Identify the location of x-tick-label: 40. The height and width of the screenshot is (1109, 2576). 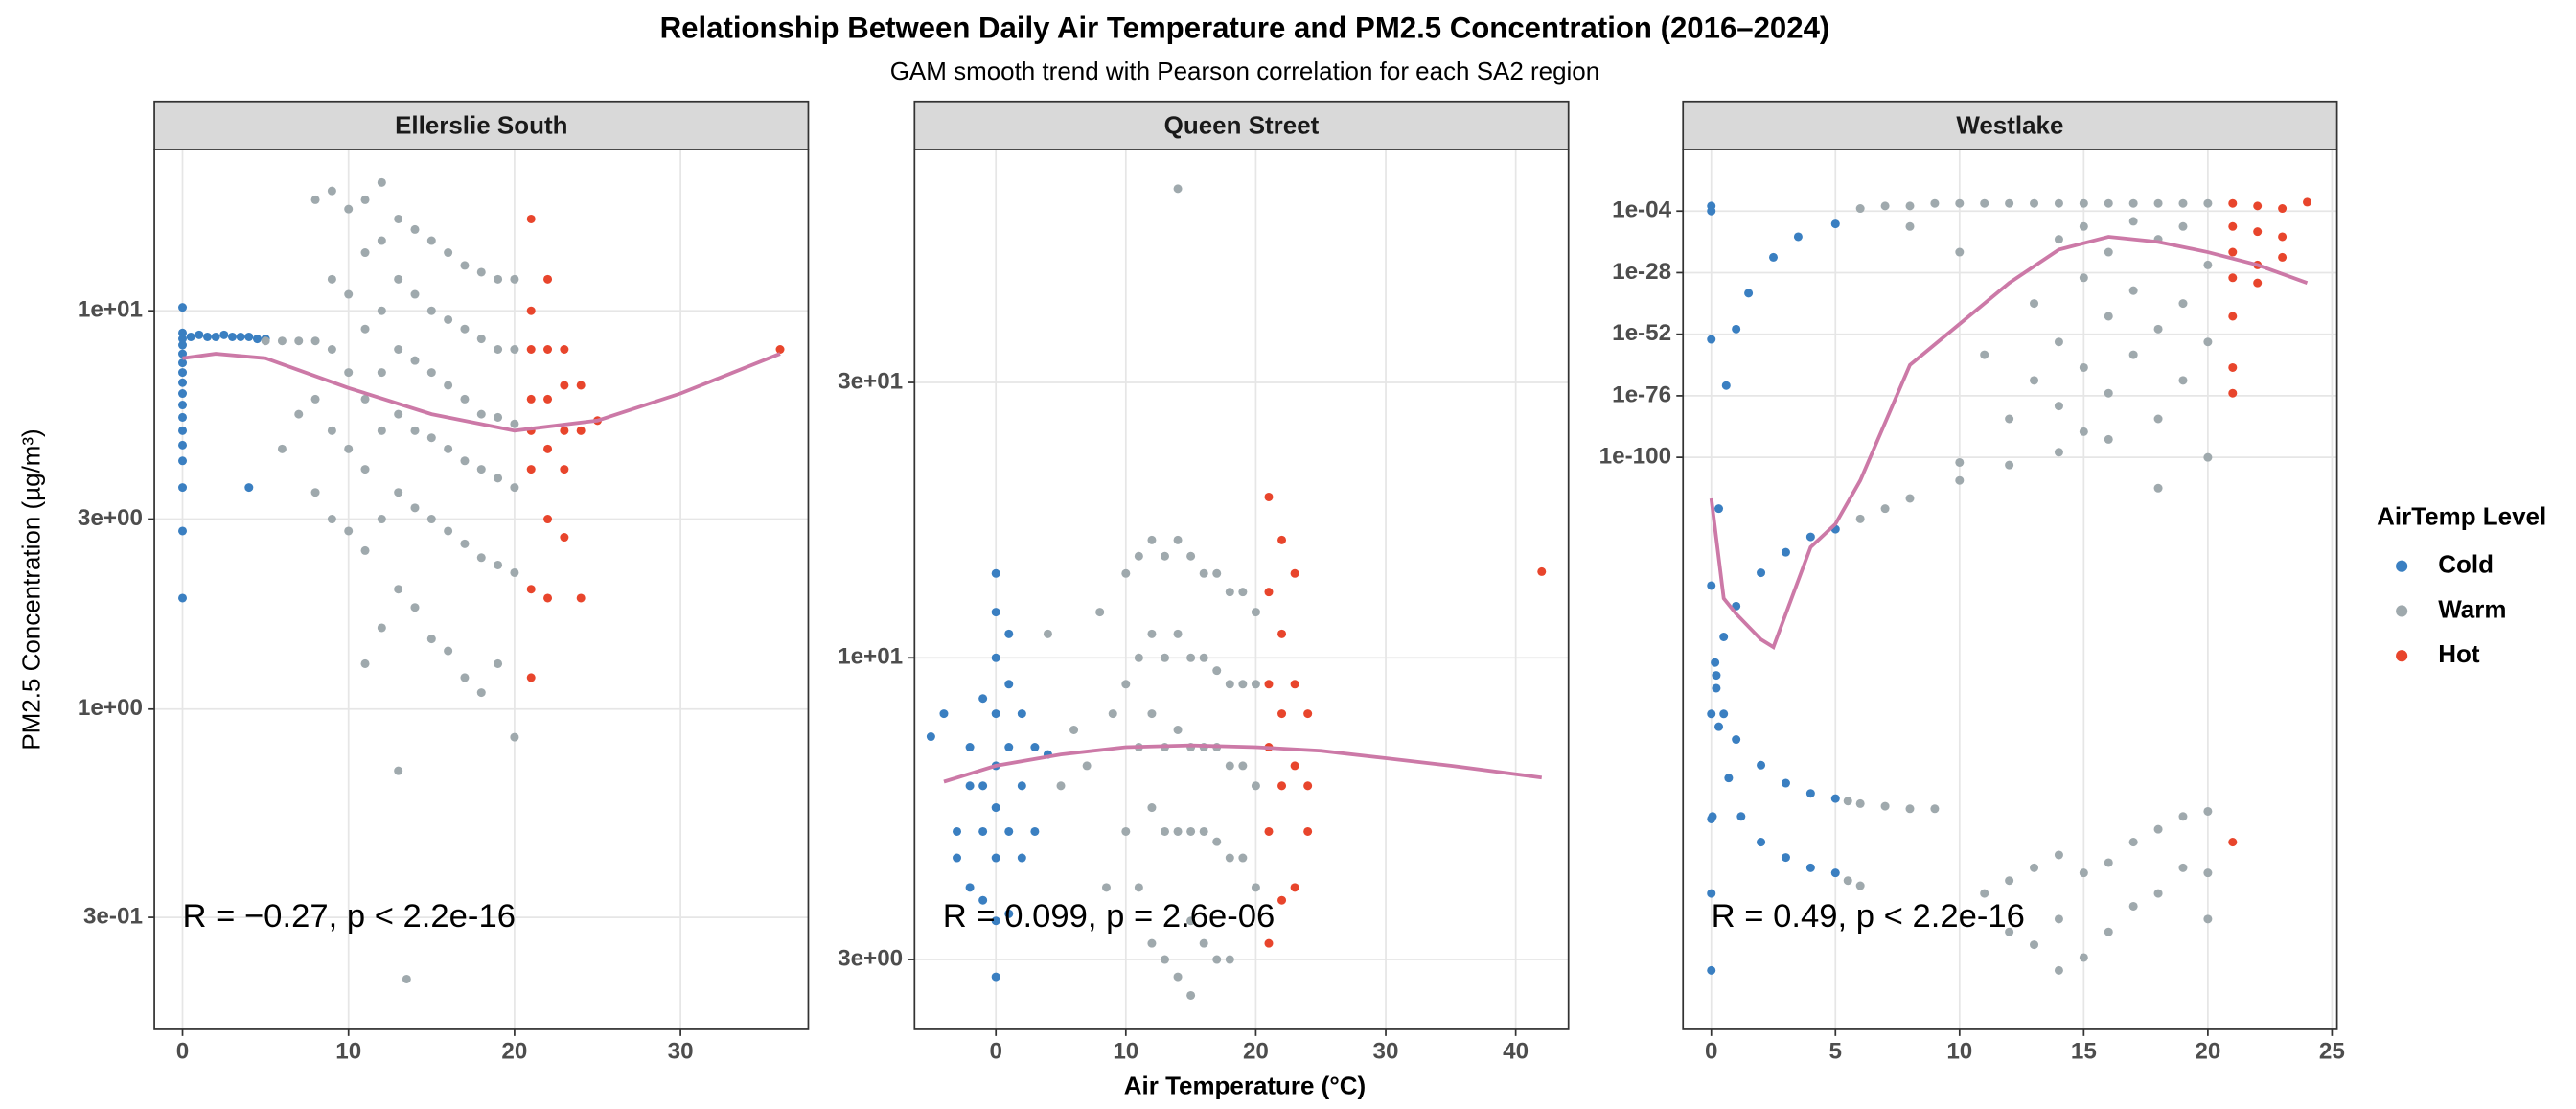
(1516, 1052).